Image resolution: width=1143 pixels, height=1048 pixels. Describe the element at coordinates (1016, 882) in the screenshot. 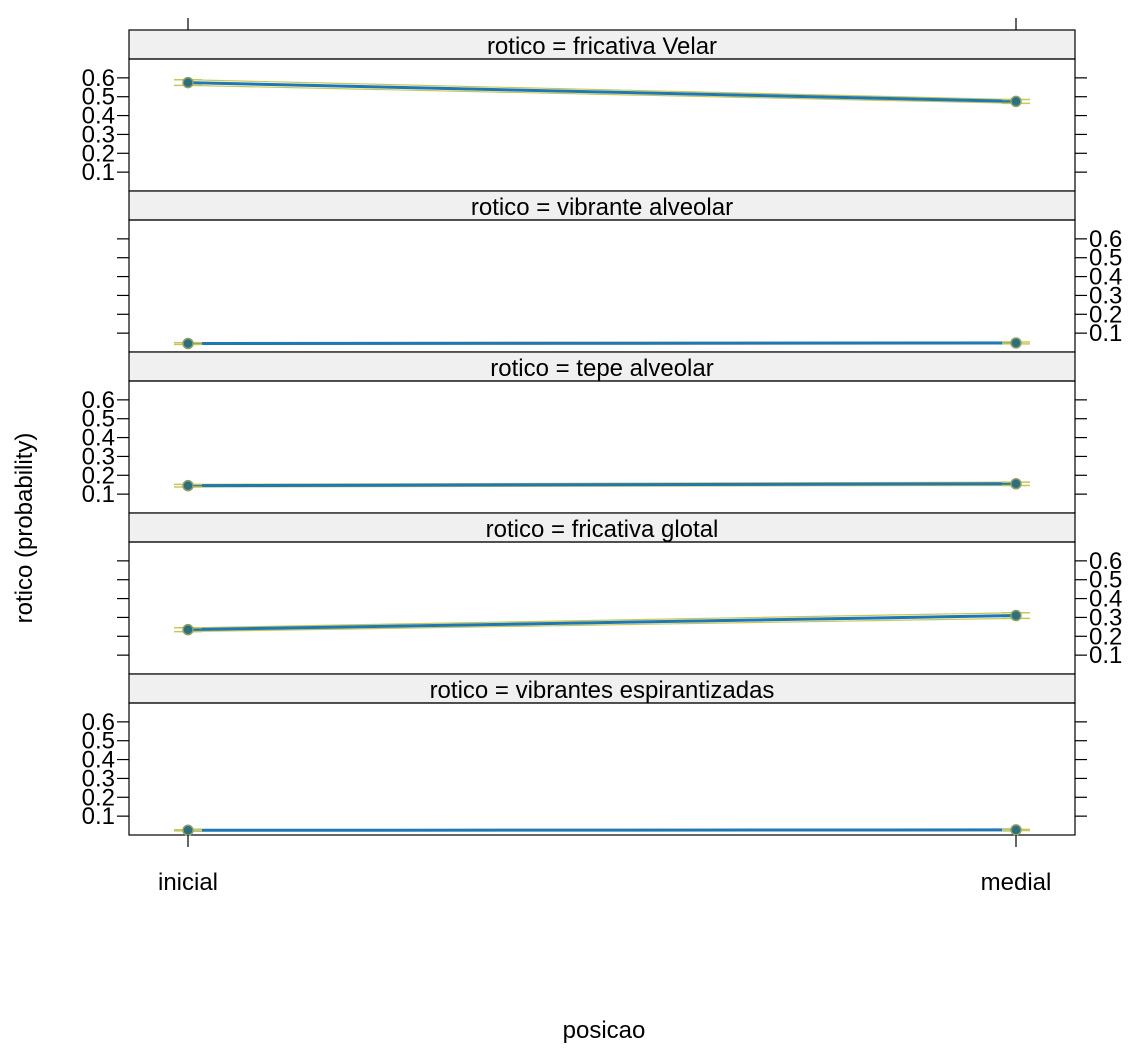

I see `x-tick-label: medial` at that location.